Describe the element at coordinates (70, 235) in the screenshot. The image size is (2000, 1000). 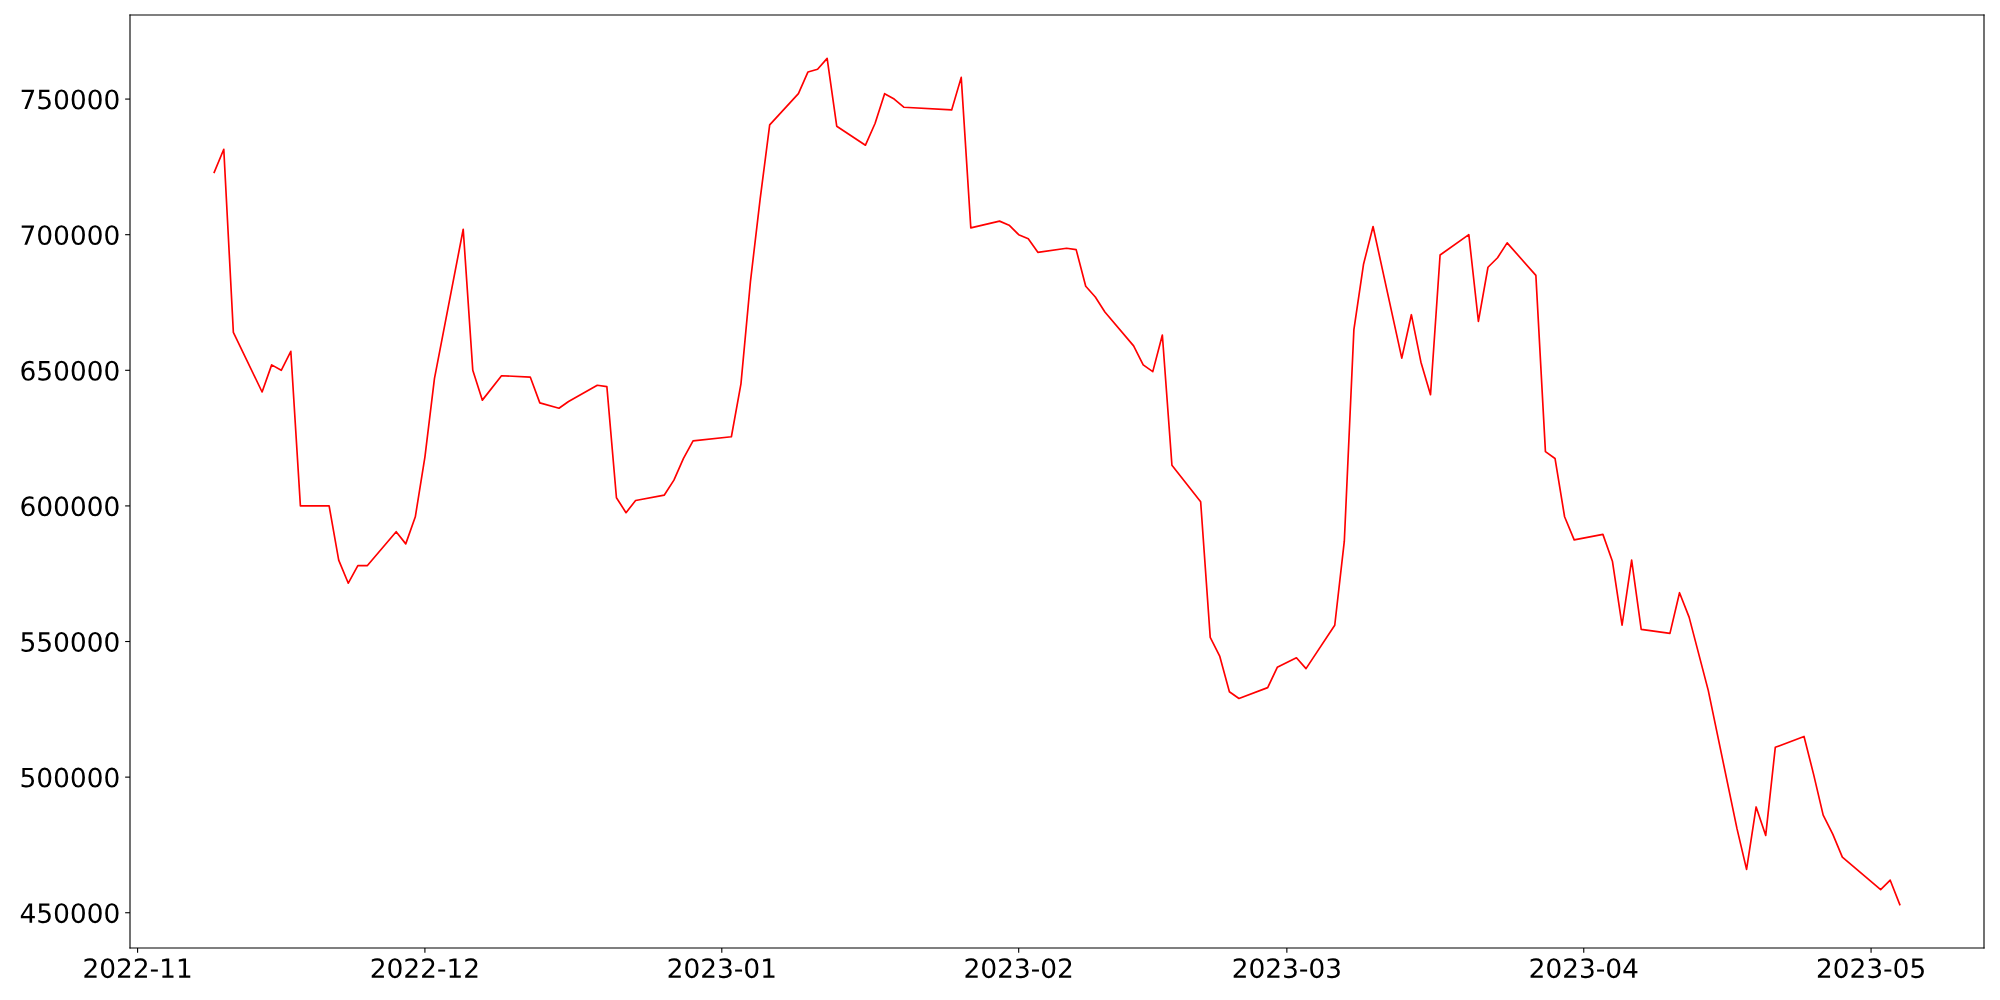
I see `y-tick-label: 700000` at that location.